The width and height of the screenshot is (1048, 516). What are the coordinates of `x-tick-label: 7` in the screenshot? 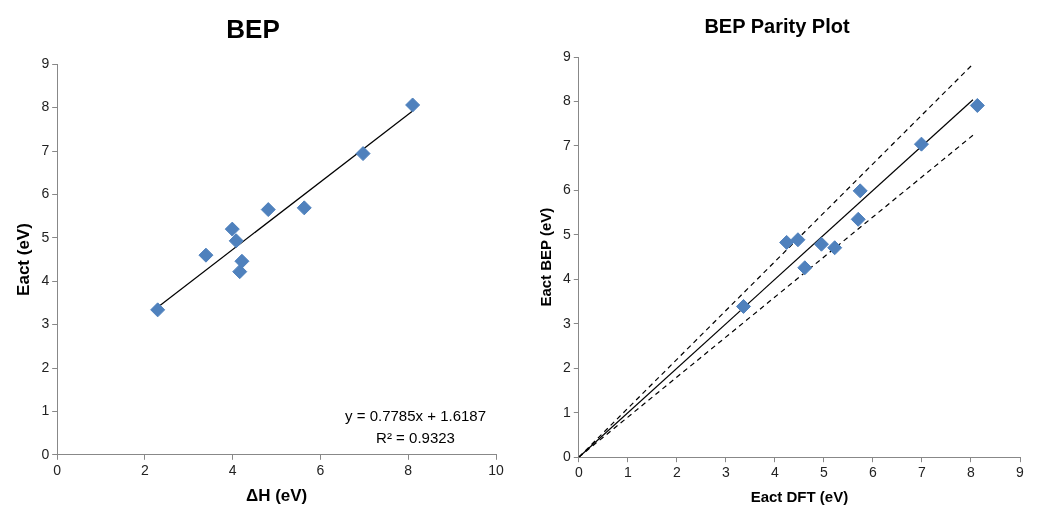 It's located at (922, 472).